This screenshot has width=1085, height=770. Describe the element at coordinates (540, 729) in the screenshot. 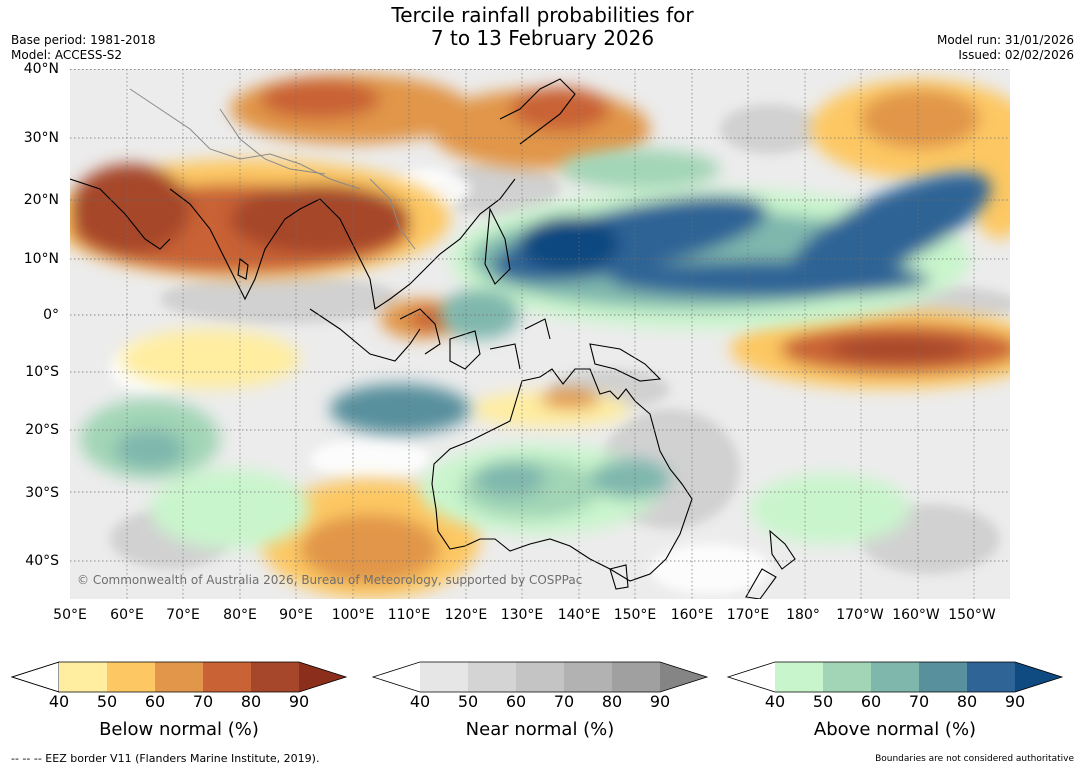

I see `near-normal-title: Near normal (%)` at that location.